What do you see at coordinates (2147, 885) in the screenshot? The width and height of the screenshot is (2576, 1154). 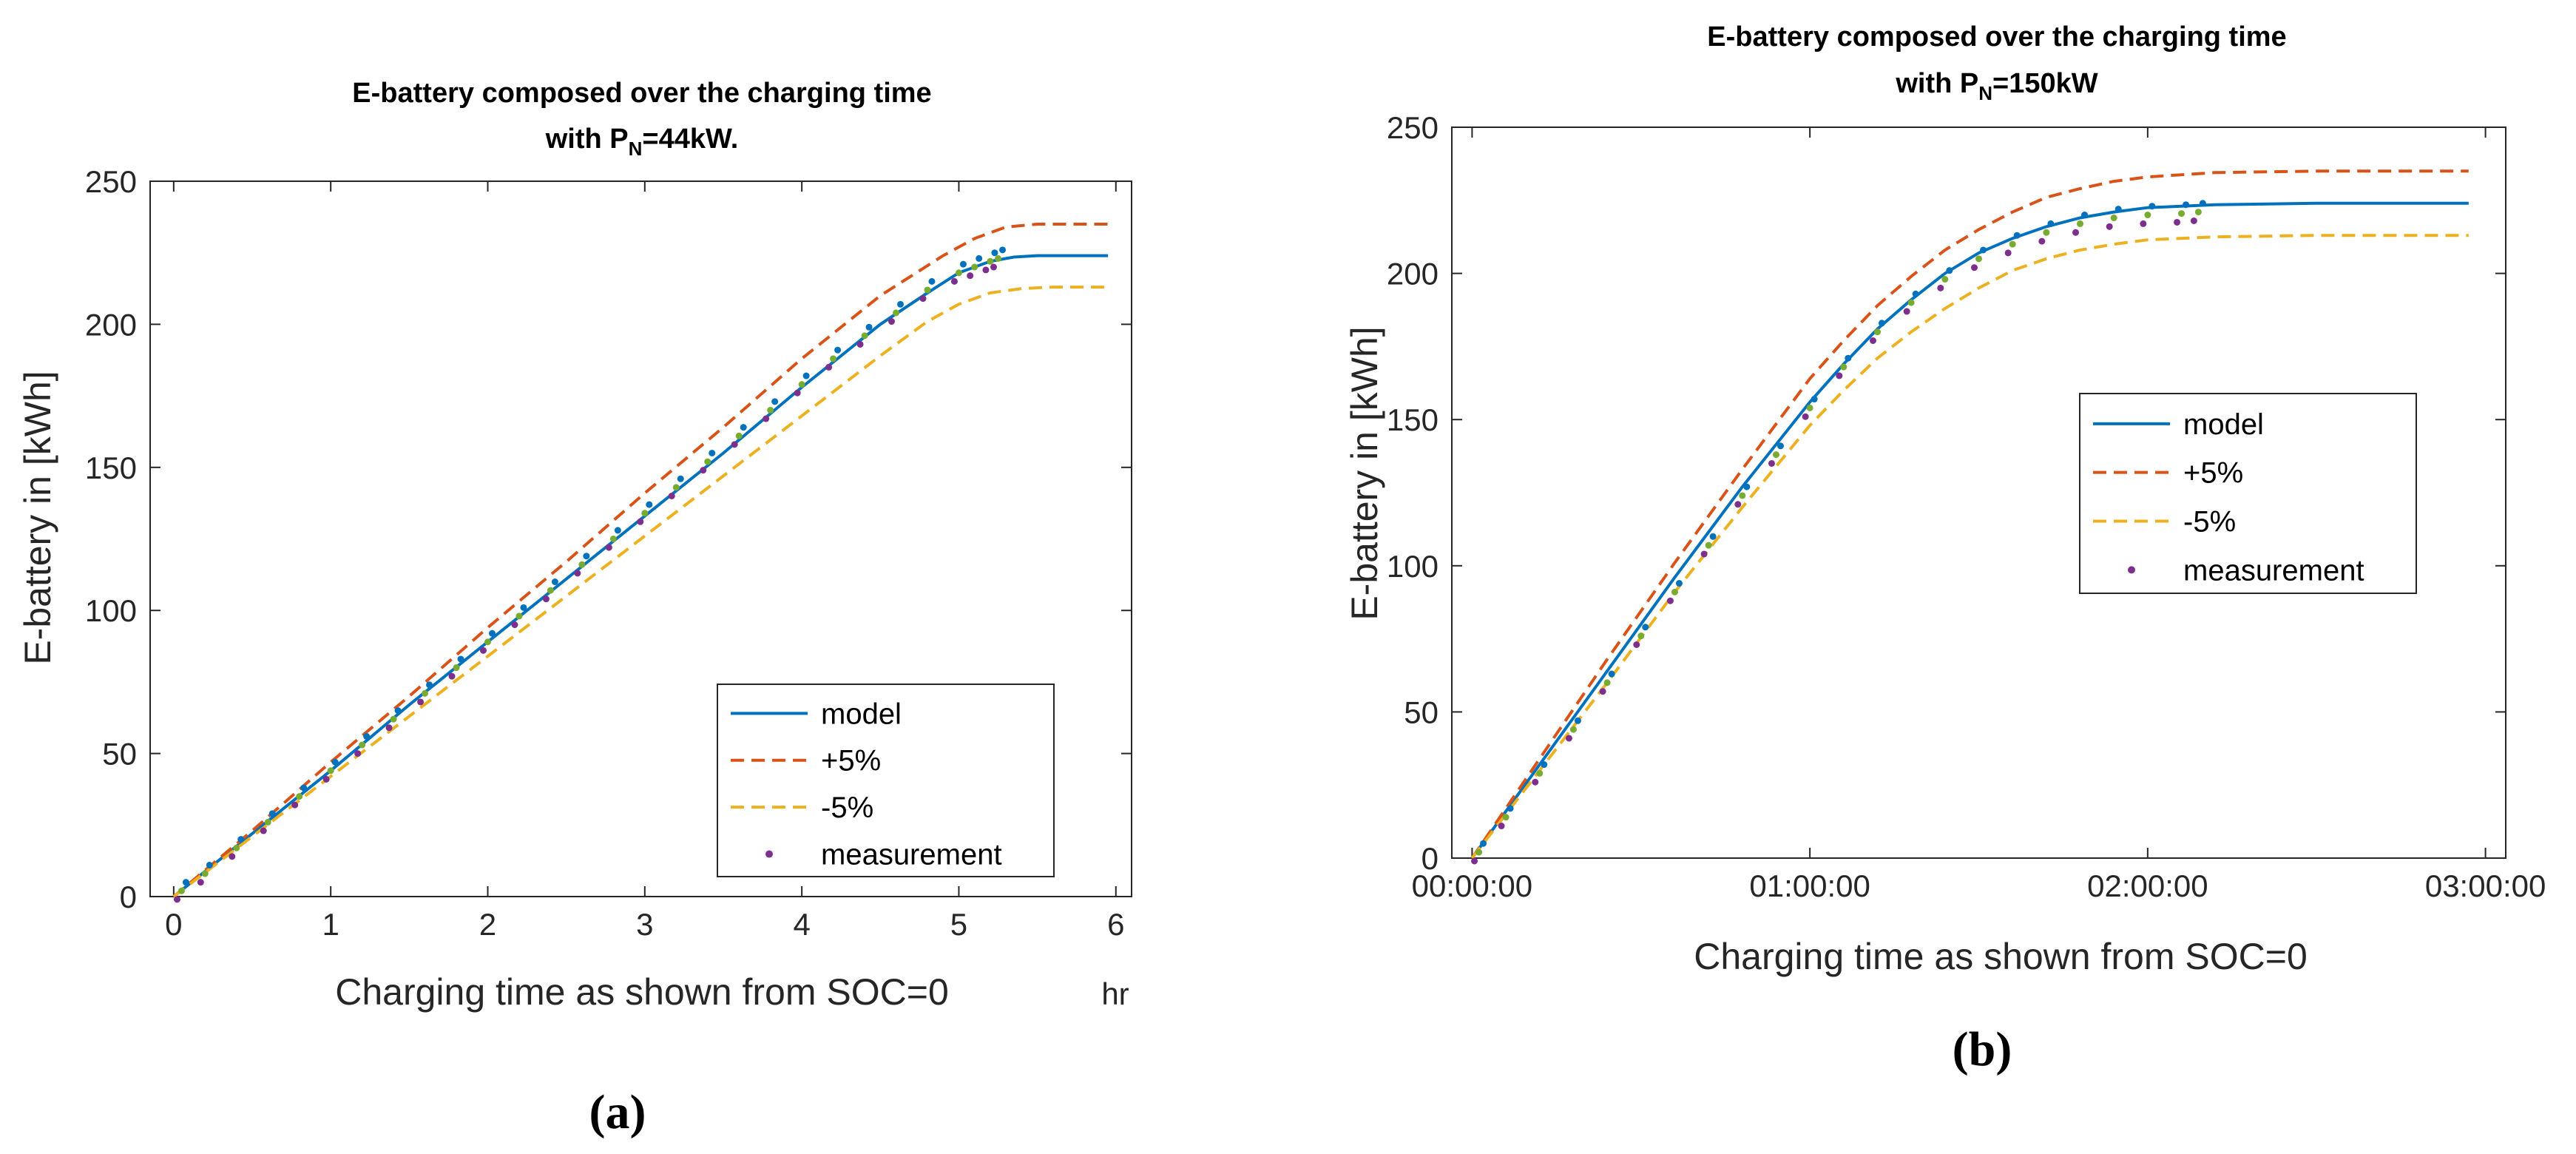 I see `x-tick-label: 02:00:00` at bounding box center [2147, 885].